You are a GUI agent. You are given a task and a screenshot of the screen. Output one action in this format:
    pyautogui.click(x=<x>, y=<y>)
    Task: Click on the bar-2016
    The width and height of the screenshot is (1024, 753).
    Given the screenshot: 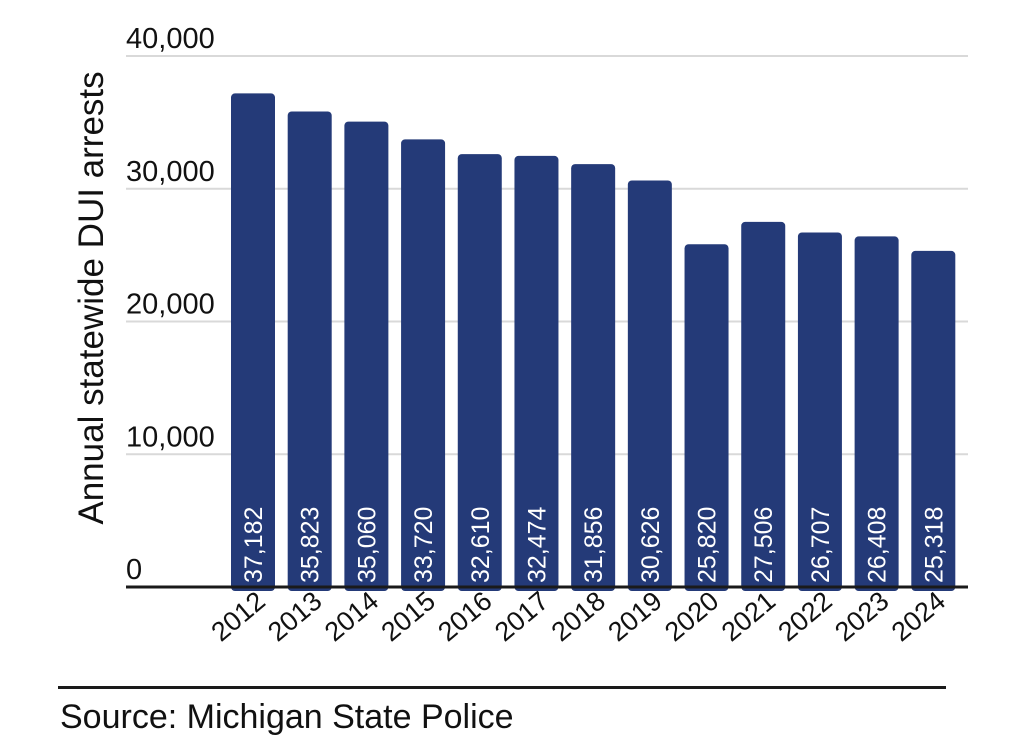 What is the action you would take?
    pyautogui.click(x=479, y=373)
    